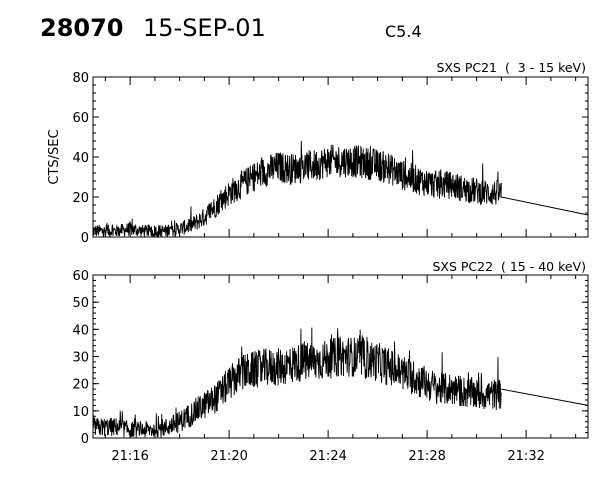 The width and height of the screenshot is (600, 480). I want to click on panel-bottom-xtick-label: 21:24, so click(327, 456).